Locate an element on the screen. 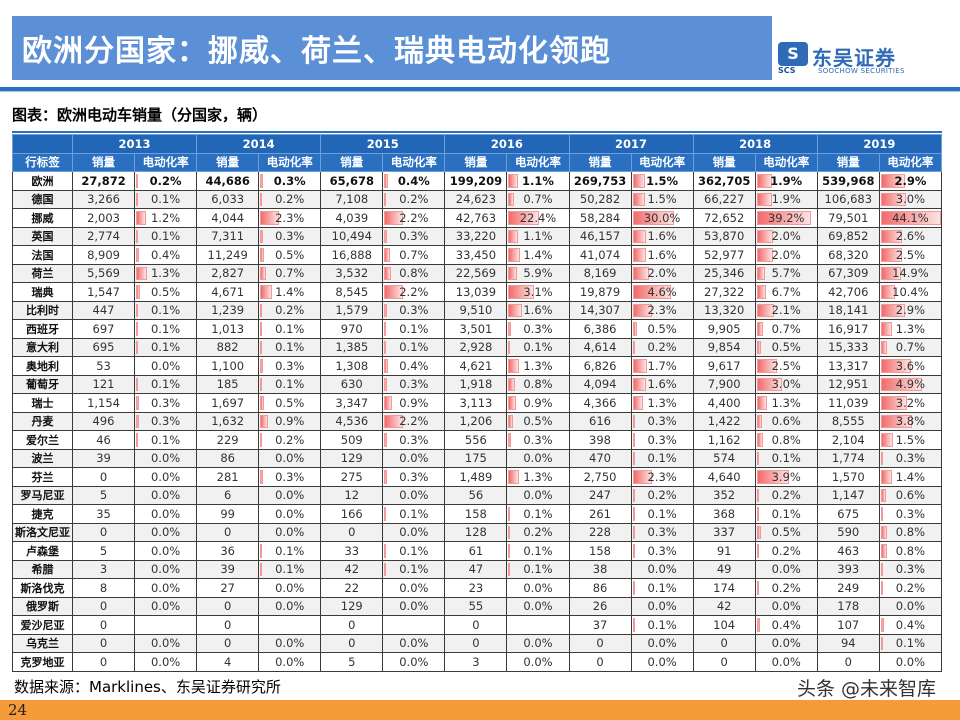  sales-cell: 3 is located at coordinates (476, 662).